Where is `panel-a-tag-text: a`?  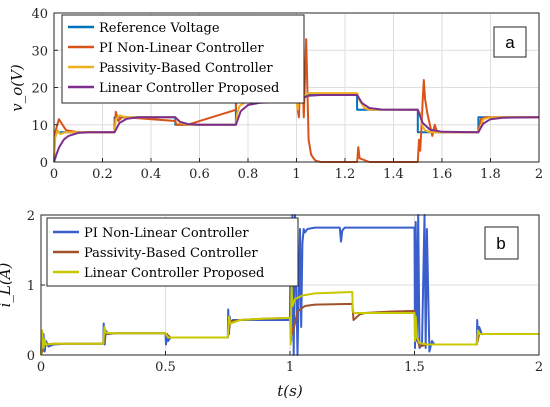 panel-a-tag-text: a is located at coordinates (510, 42).